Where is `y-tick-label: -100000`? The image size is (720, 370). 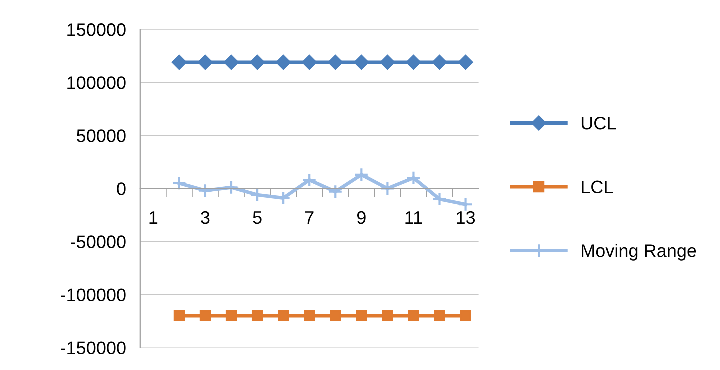
y-tick-label: -100000 is located at coordinates (93, 295).